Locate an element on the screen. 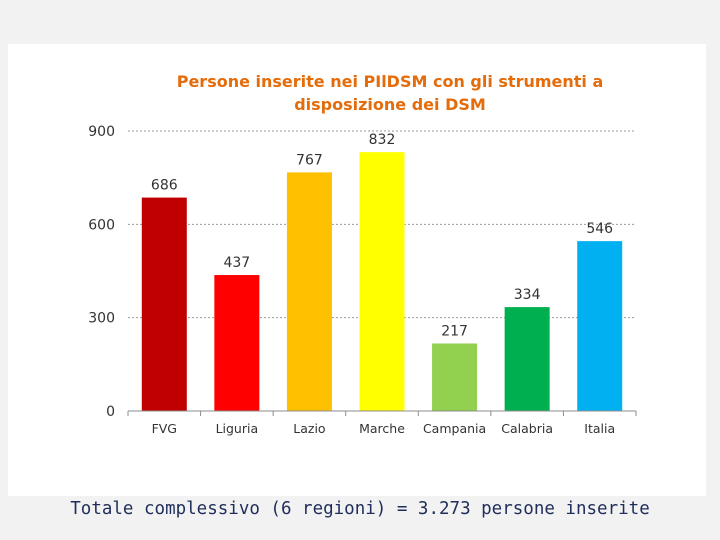 This screenshot has width=720, height=540. x-tick-label: Italia is located at coordinates (599, 428).